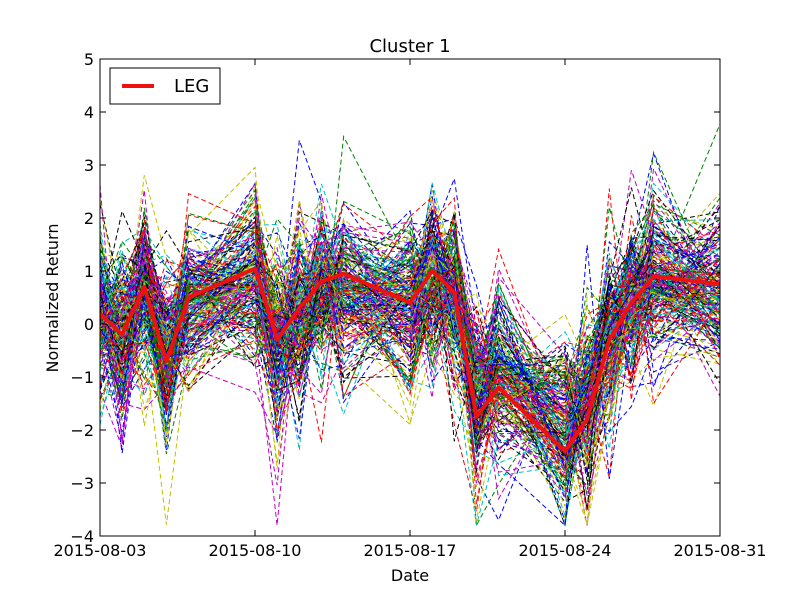 The width and height of the screenshot is (800, 596). What do you see at coordinates (89, 324) in the screenshot?
I see `y-tick-label: 0` at bounding box center [89, 324].